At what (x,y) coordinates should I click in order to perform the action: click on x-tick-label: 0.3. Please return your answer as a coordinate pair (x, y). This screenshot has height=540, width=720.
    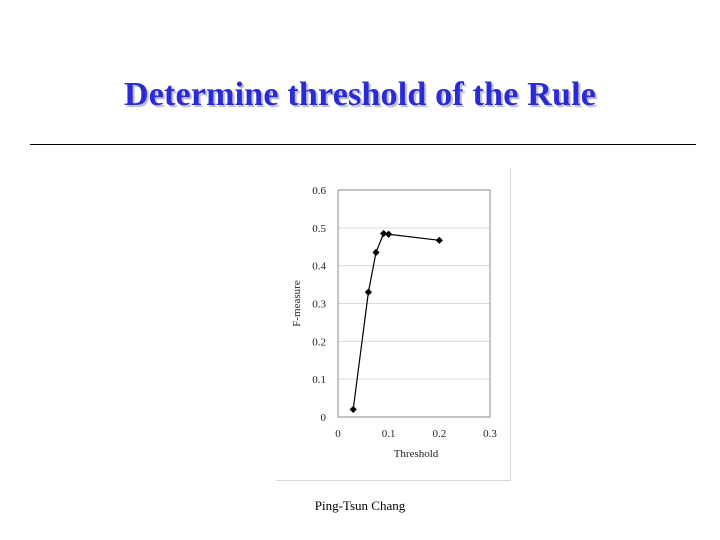
    Looking at the image, I should click on (490, 434).